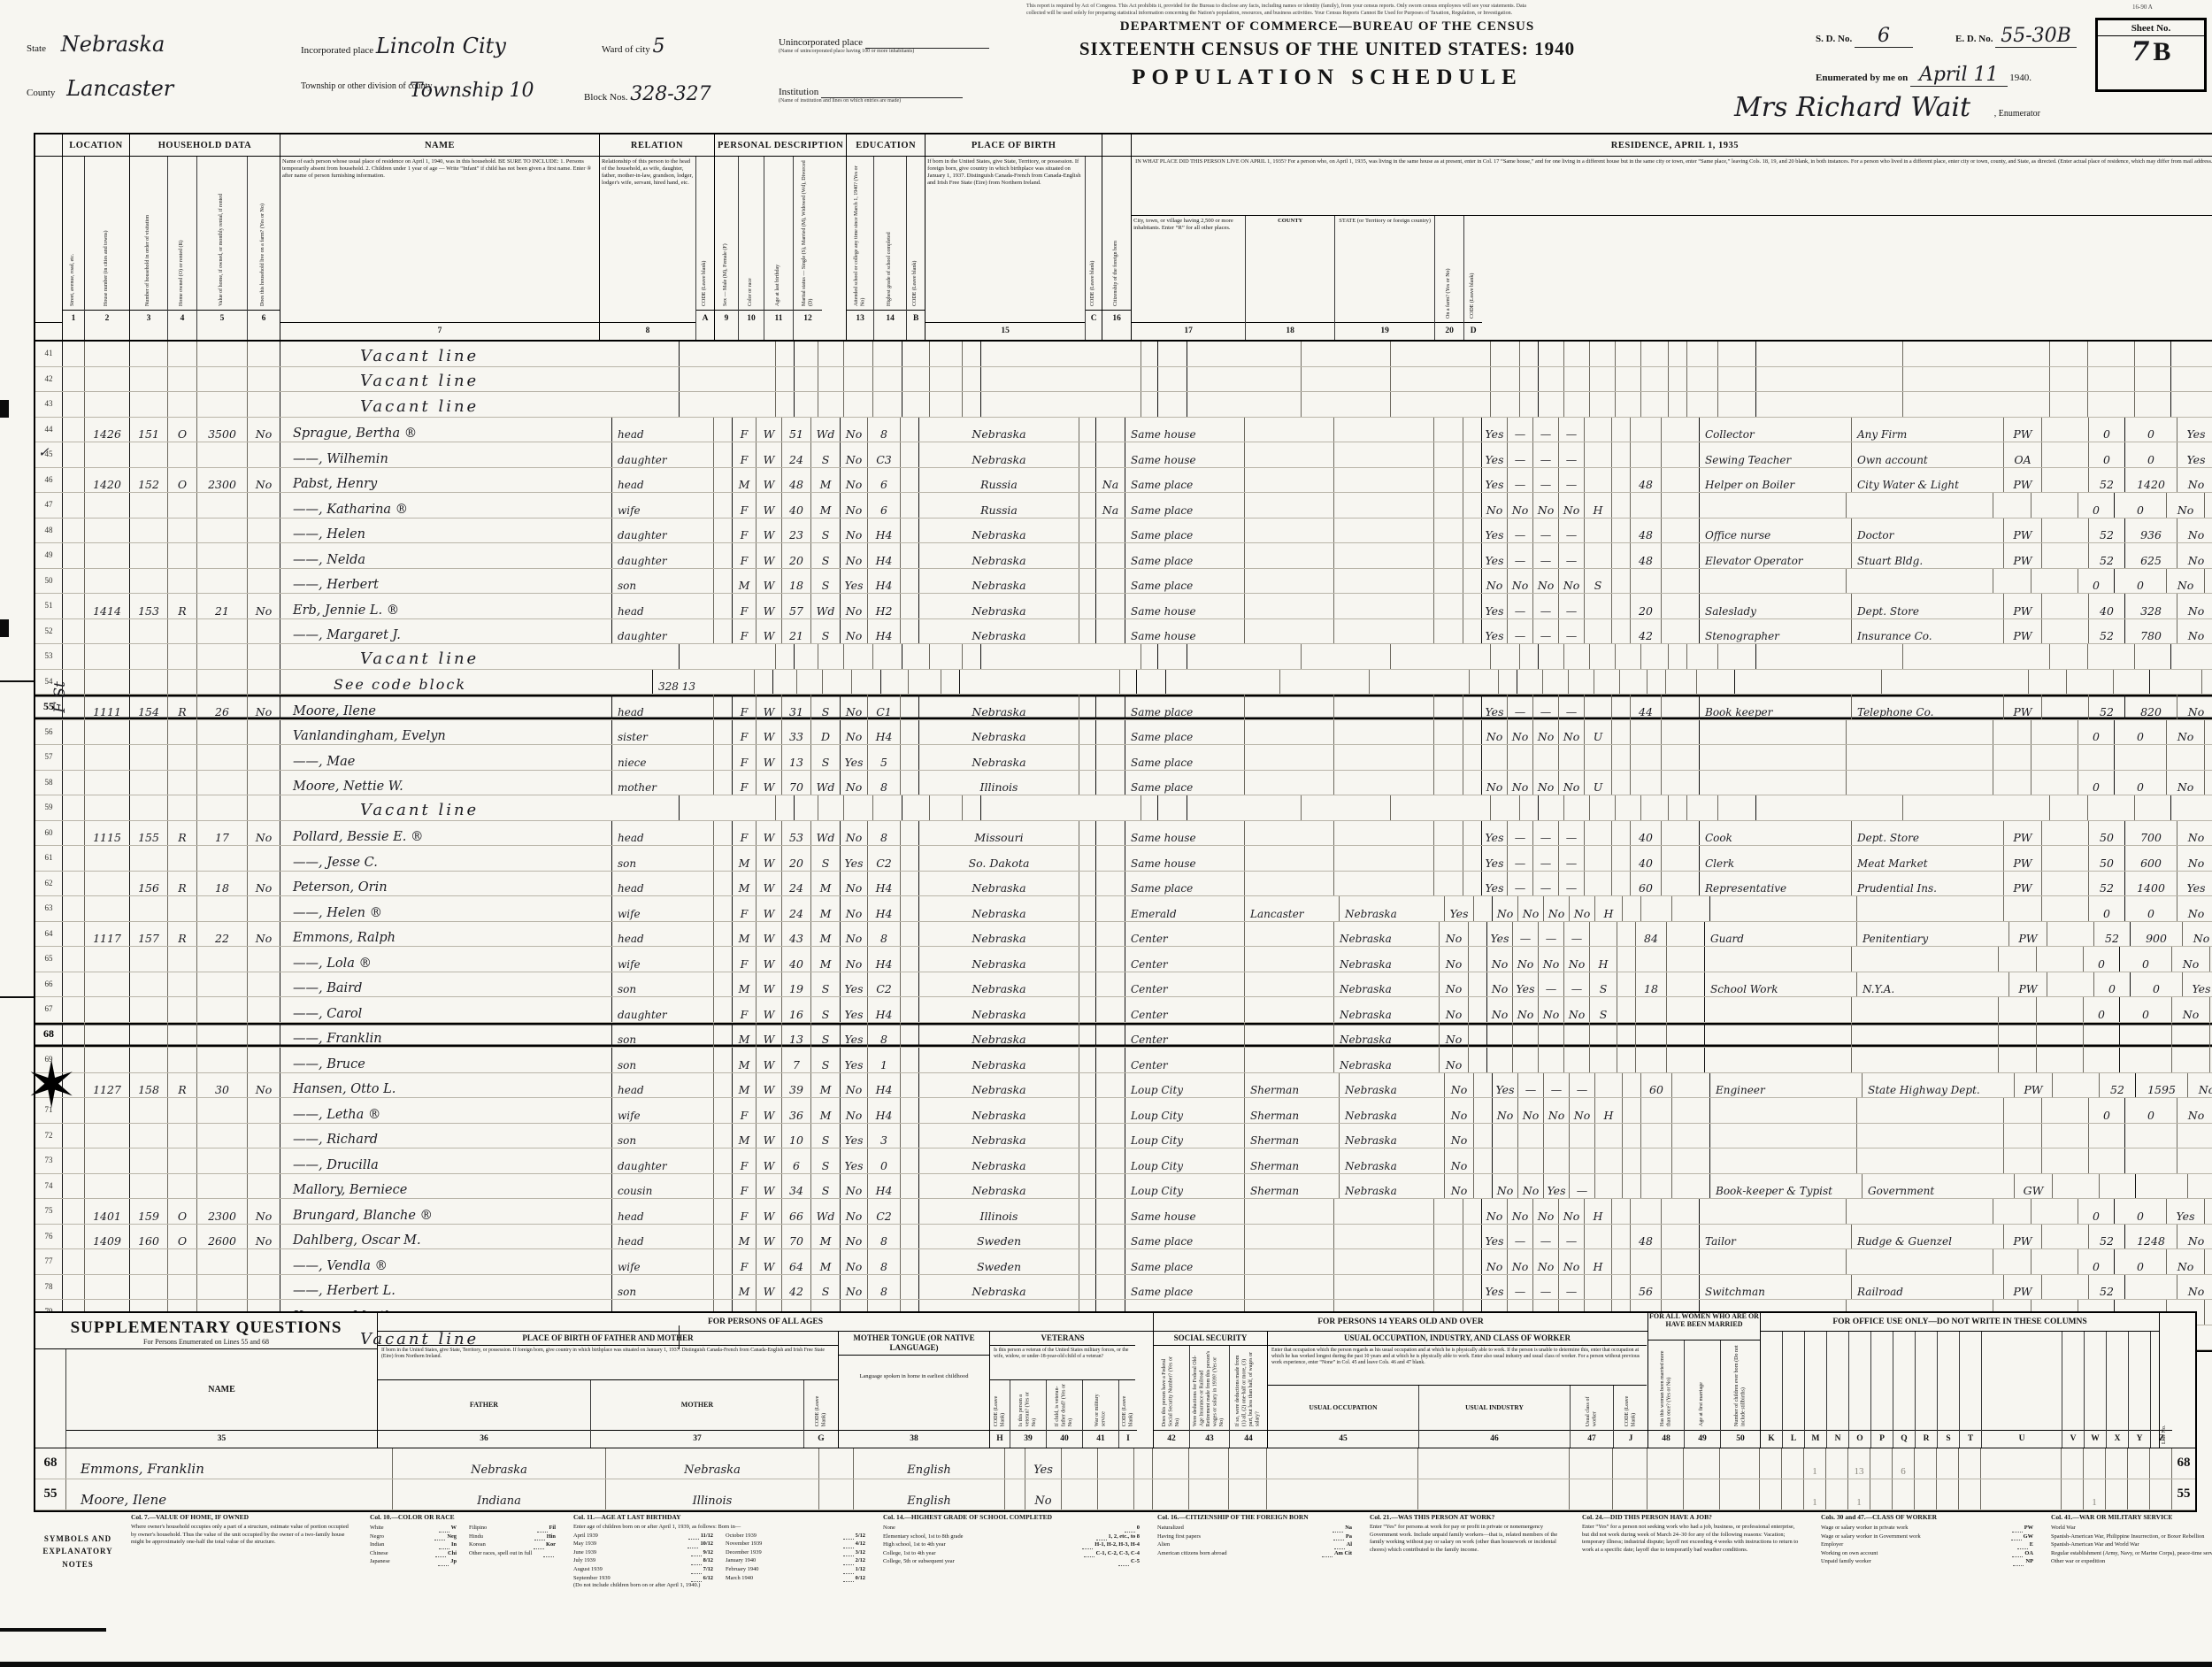 The width and height of the screenshot is (2212, 1667). I want to click on cell-hh, so click(149, 405).